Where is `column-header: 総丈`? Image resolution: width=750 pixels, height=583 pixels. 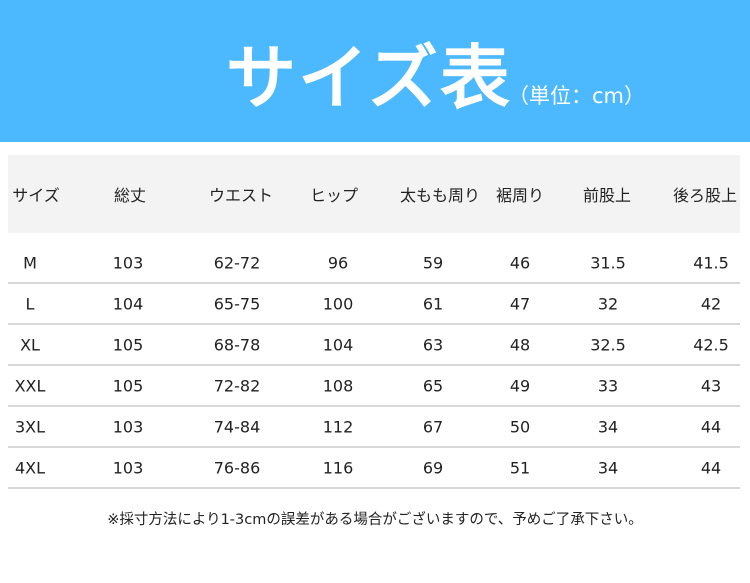 column-header: 総丈 is located at coordinates (130, 195).